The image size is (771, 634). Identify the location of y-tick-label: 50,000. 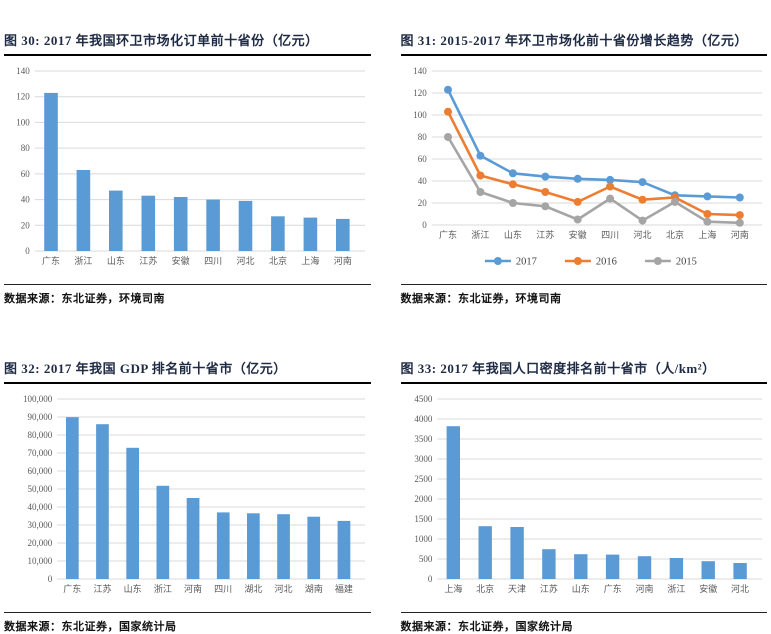
(39, 489).